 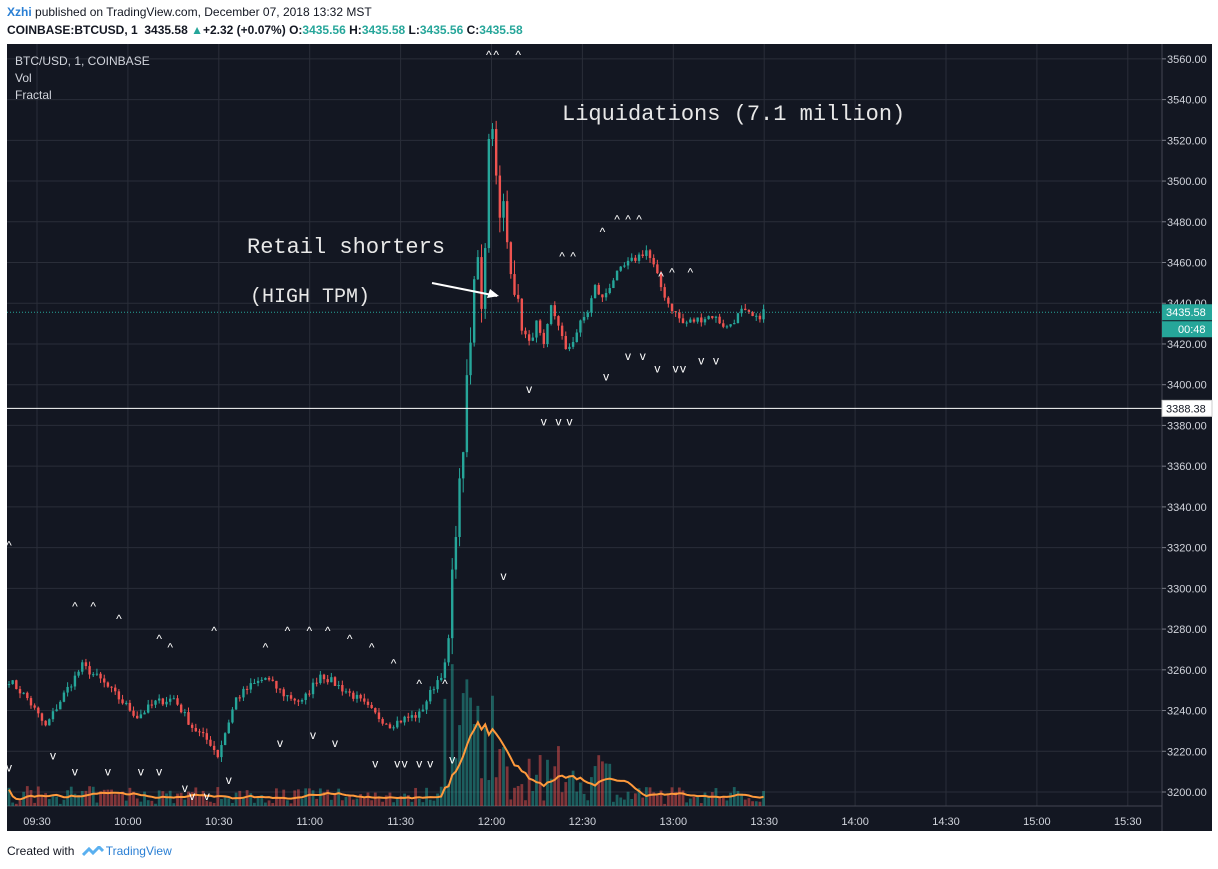 What do you see at coordinates (464, 289) in the screenshot?
I see `annotation-arrow` at bounding box center [464, 289].